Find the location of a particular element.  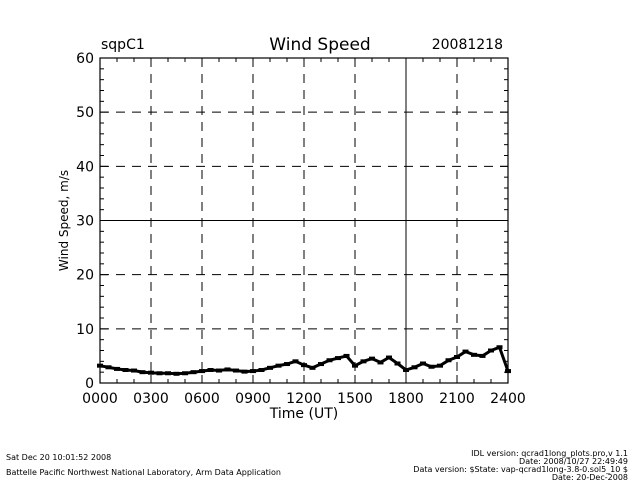

data-trace is located at coordinates (304, 360).